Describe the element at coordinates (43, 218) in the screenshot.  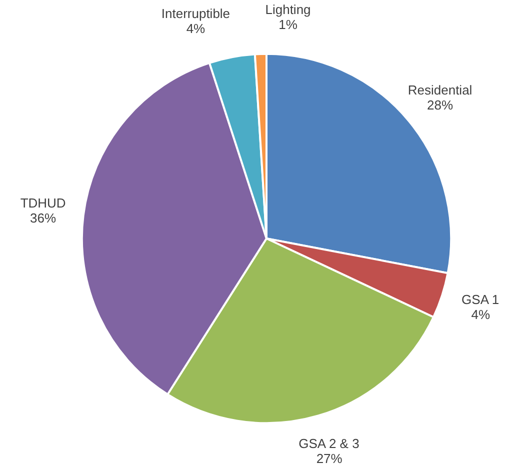
I see `data-label: 36%` at that location.